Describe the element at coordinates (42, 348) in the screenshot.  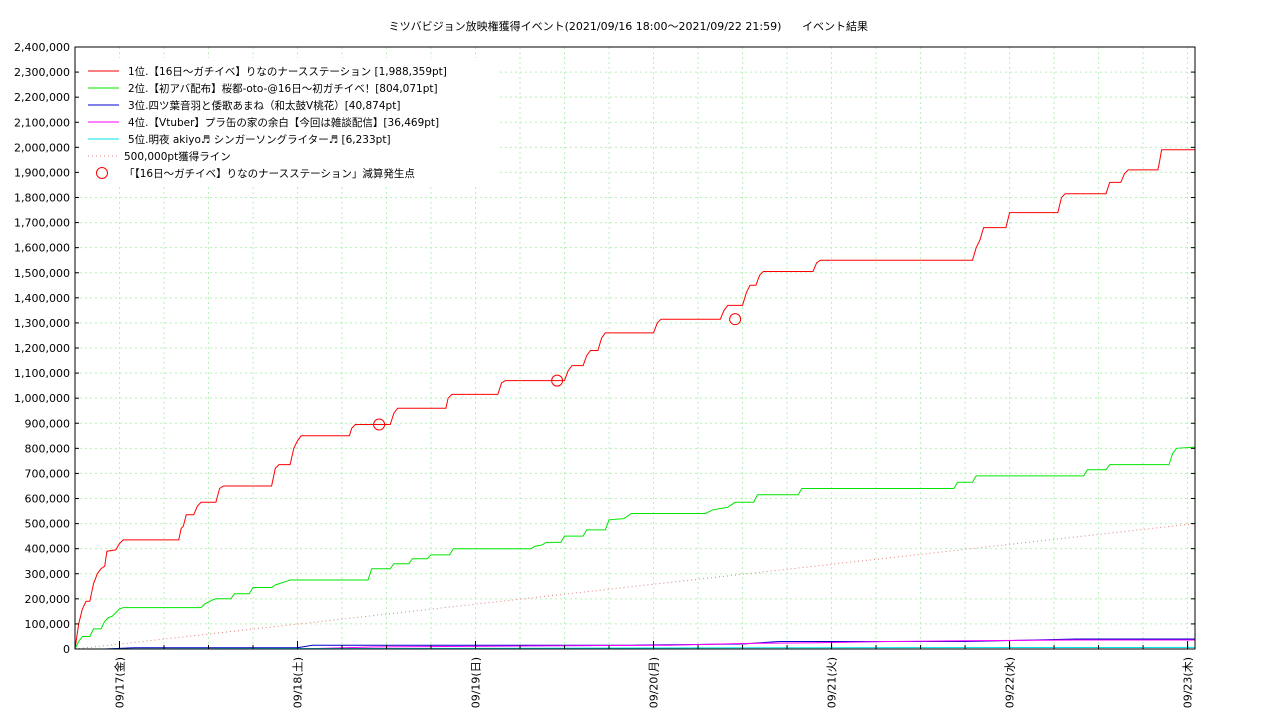
I see `y-tick-label: 1,200,000` at that location.